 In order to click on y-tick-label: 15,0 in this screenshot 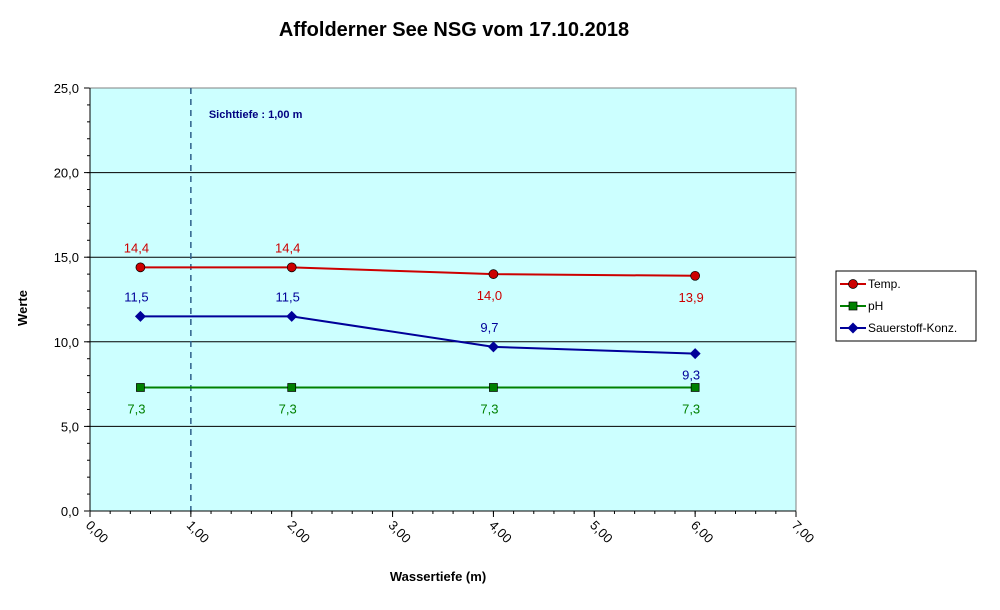, I will do `click(66, 257)`.